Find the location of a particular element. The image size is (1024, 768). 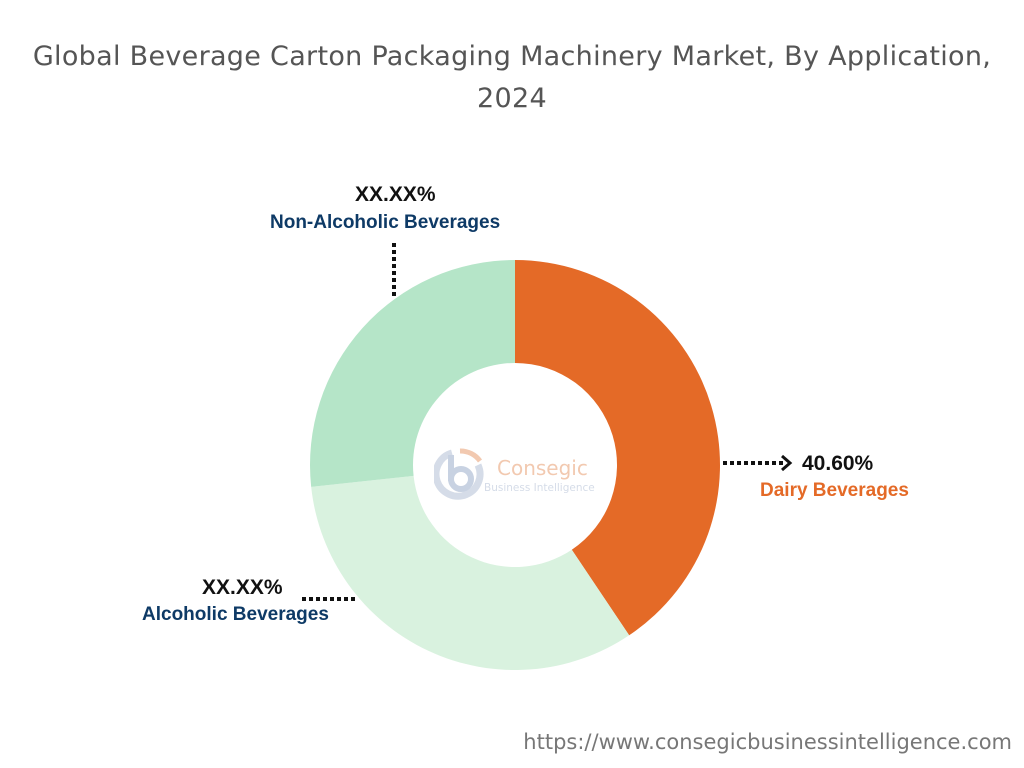

category-label-dairy: Dairy Beverages is located at coordinates (834, 490).